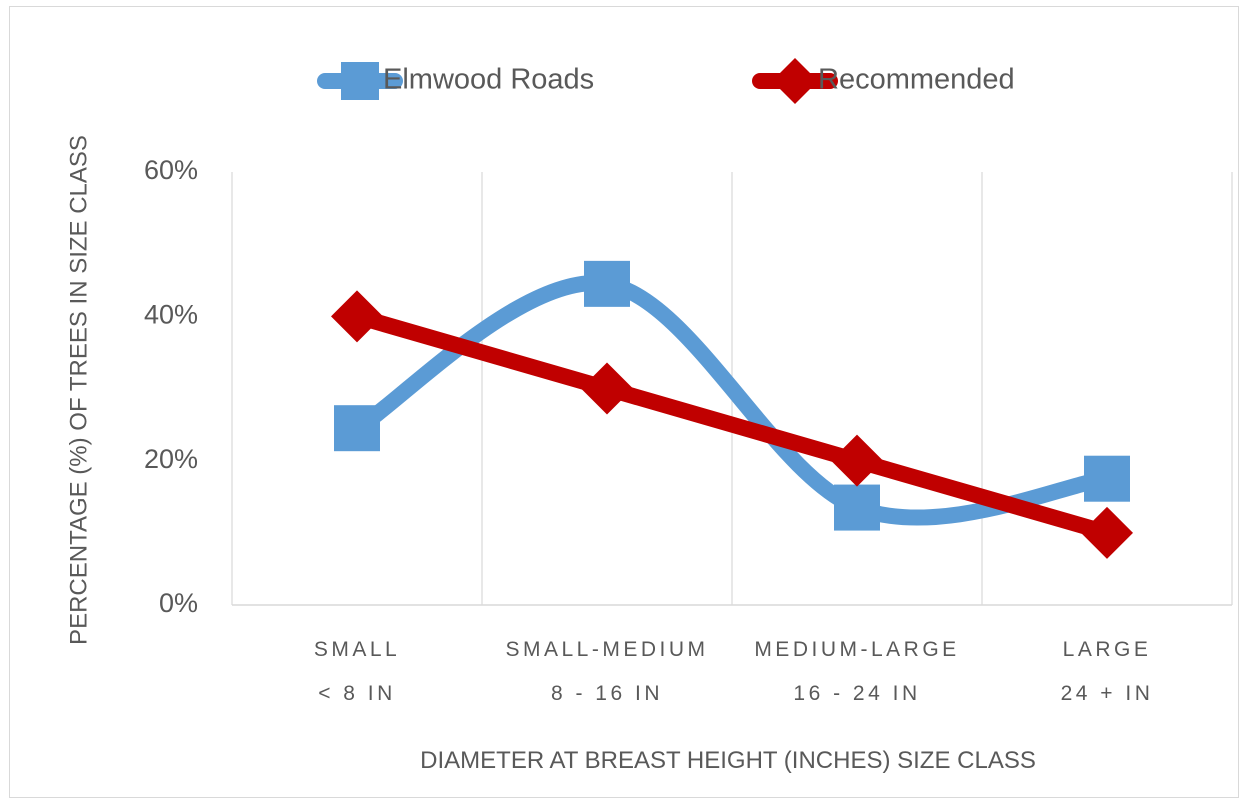 This screenshot has width=1243, height=803. I want to click on x-tick-label: 16 - 24 IN, so click(856, 693).